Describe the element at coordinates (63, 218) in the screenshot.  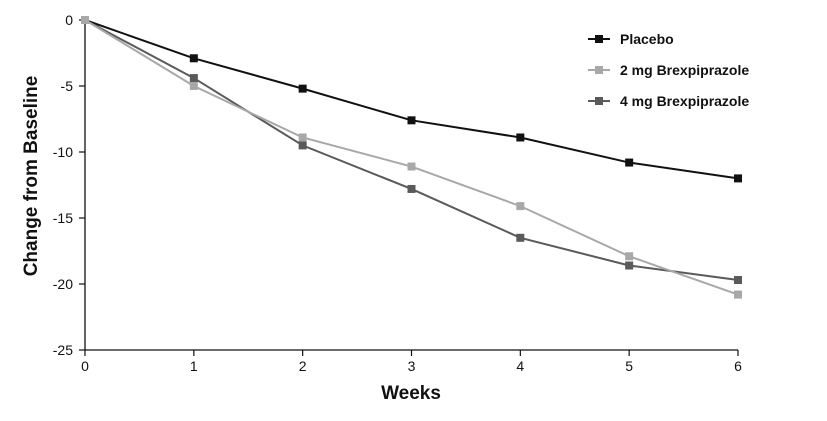
I see `y-tick-label: -15` at that location.